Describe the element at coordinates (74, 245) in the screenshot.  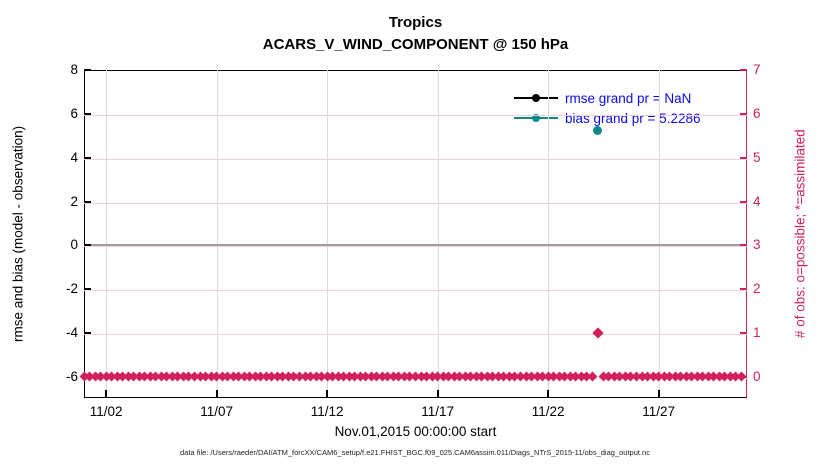
I see `y-tick-label-left: 0` at that location.